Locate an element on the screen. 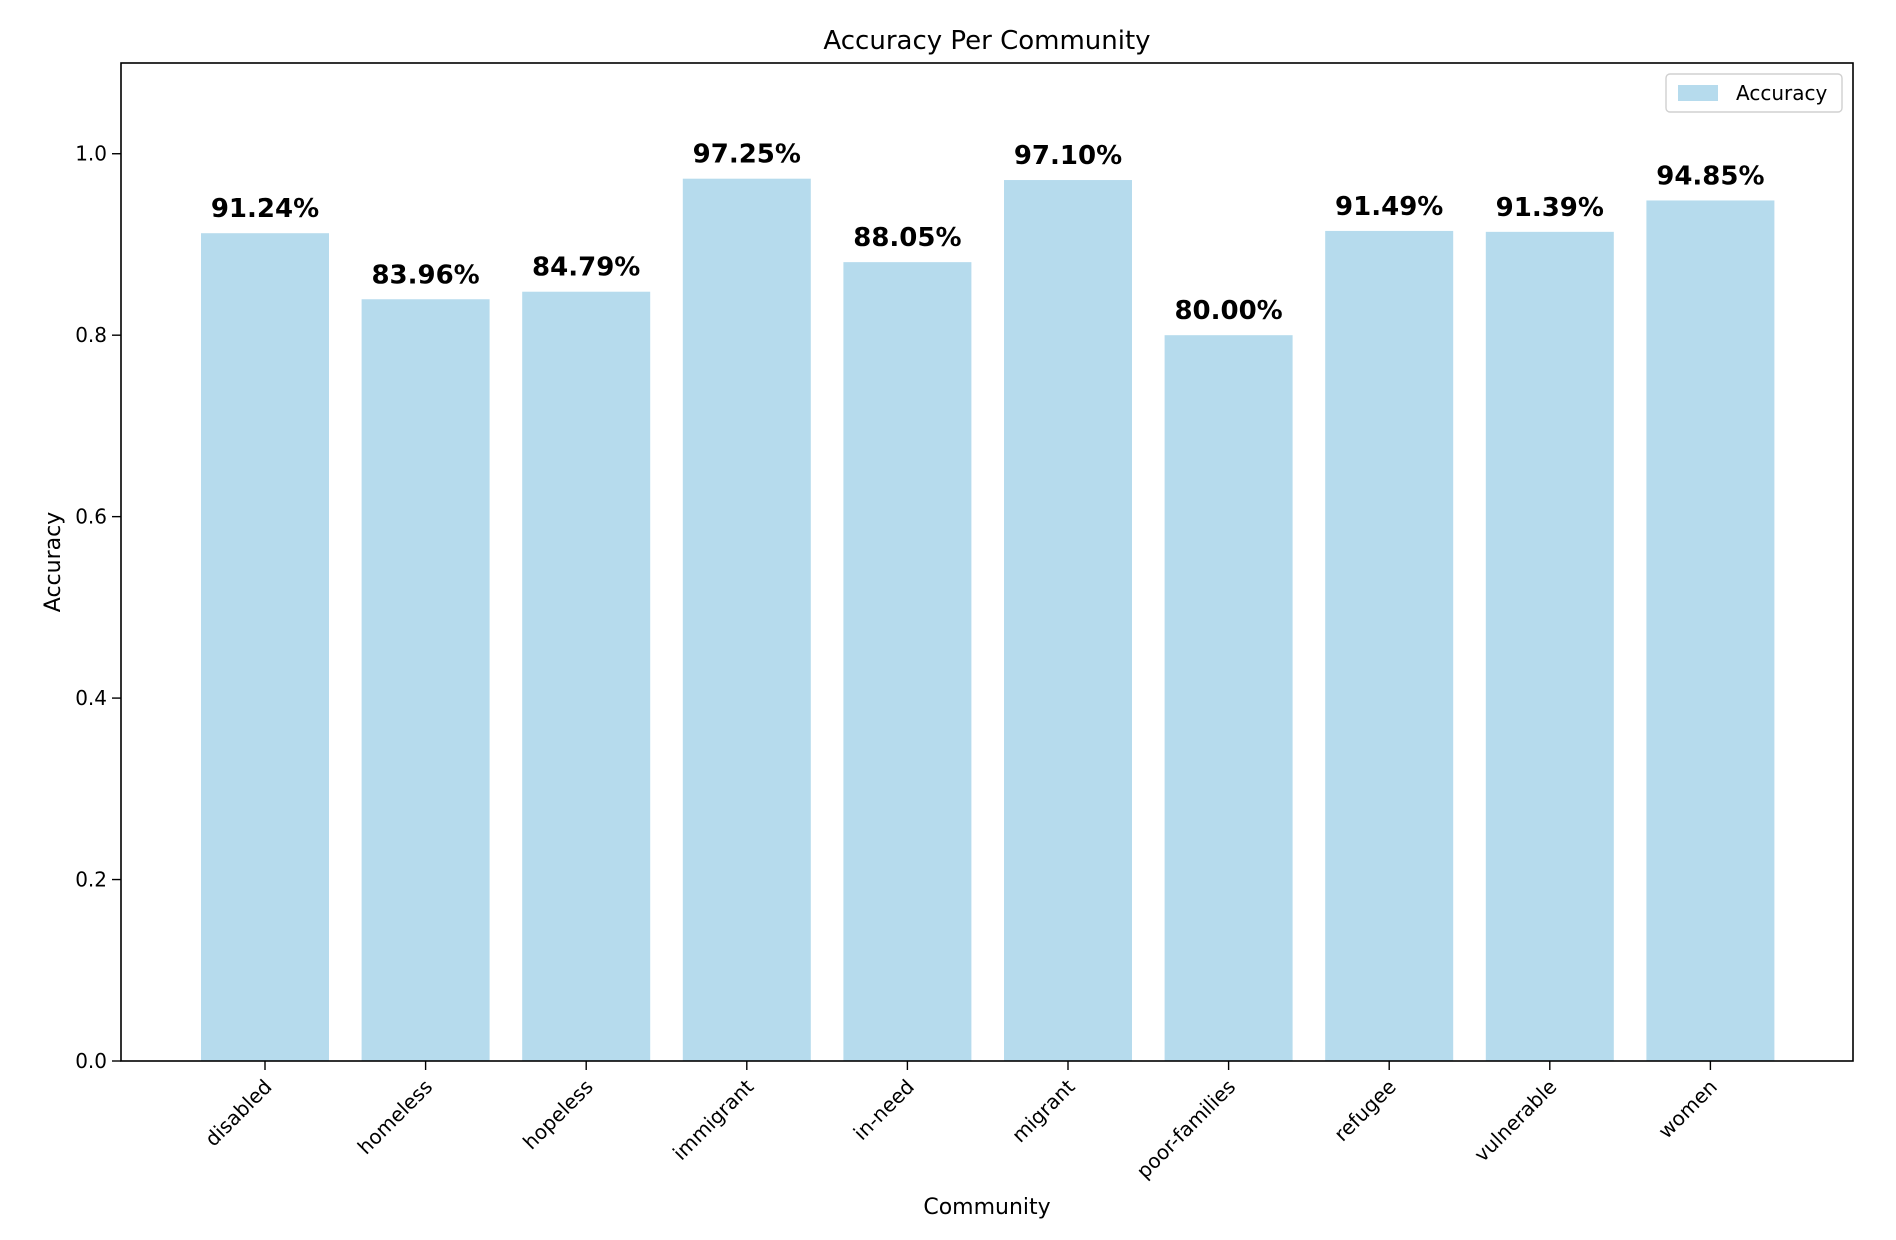  bar-disabled is located at coordinates (265, 647).